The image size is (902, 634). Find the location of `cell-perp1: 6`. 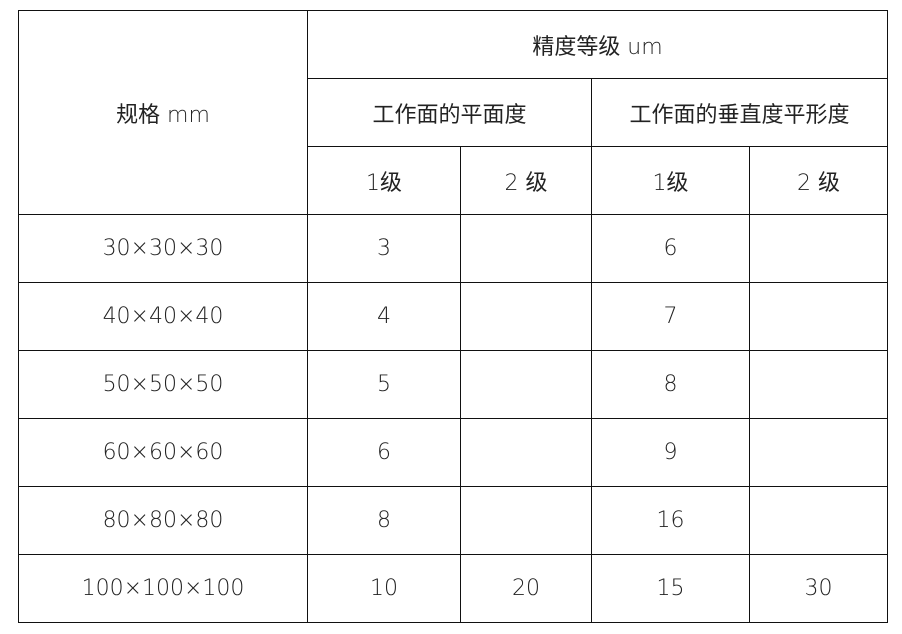

cell-perp1: 6 is located at coordinates (670, 248).